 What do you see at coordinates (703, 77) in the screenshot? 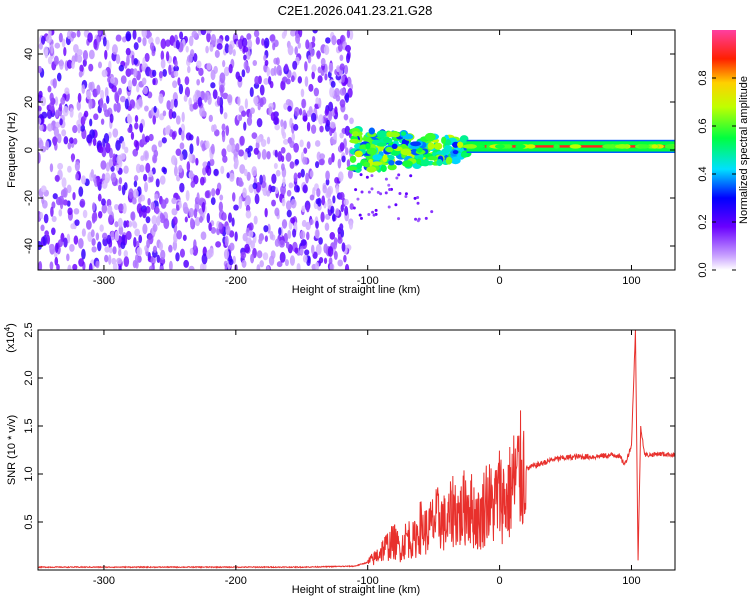
I see `colorbar-tick-label: 0.8` at bounding box center [703, 77].